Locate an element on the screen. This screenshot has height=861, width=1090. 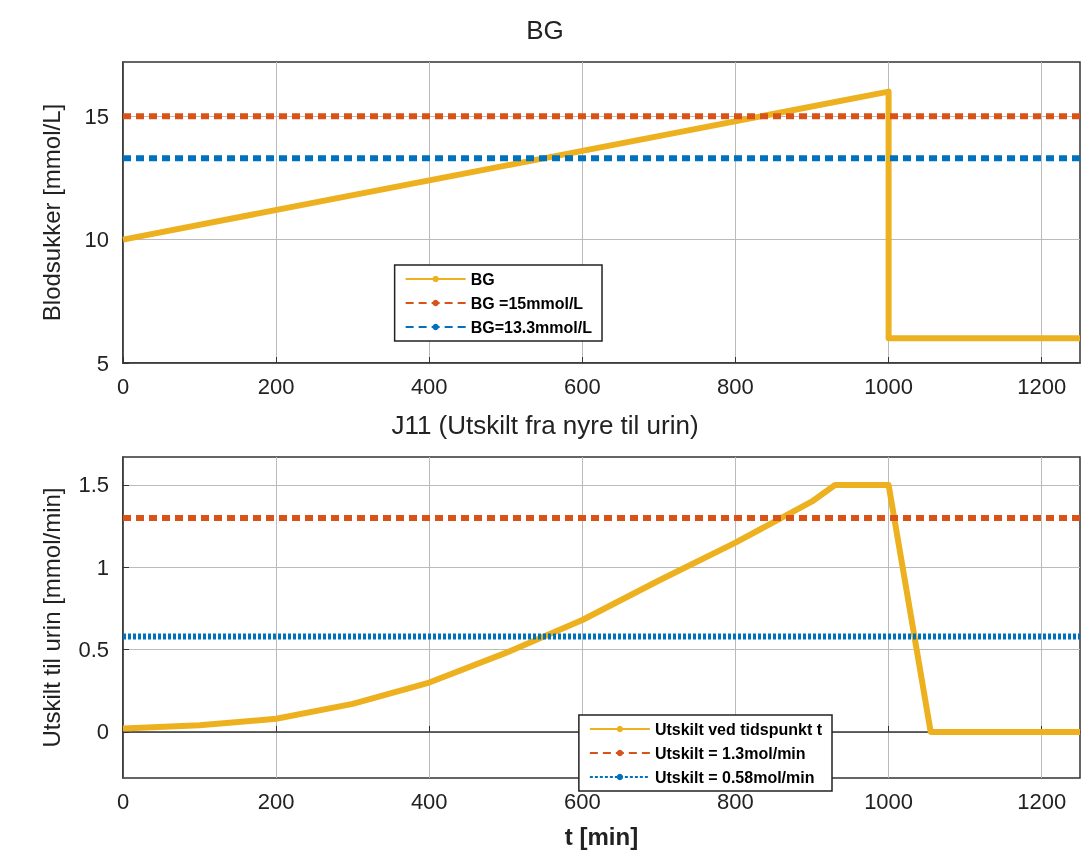
y-tick-label: 5 is located at coordinates (102, 363).